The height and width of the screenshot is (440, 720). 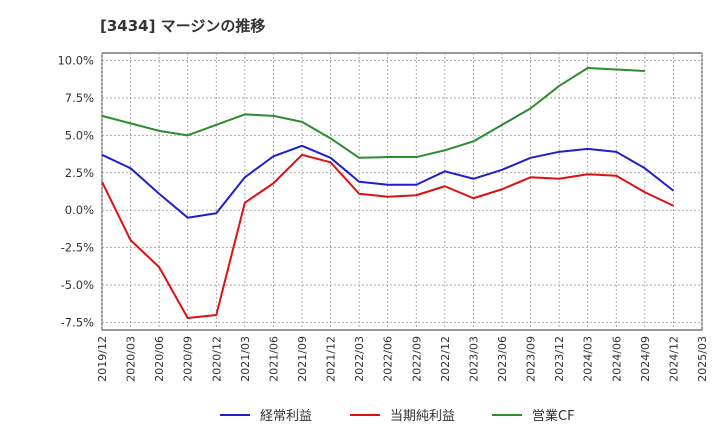 What do you see at coordinates (216, 359) in the screenshot?
I see `x-tick-label: 2020/12` at bounding box center [216, 359].